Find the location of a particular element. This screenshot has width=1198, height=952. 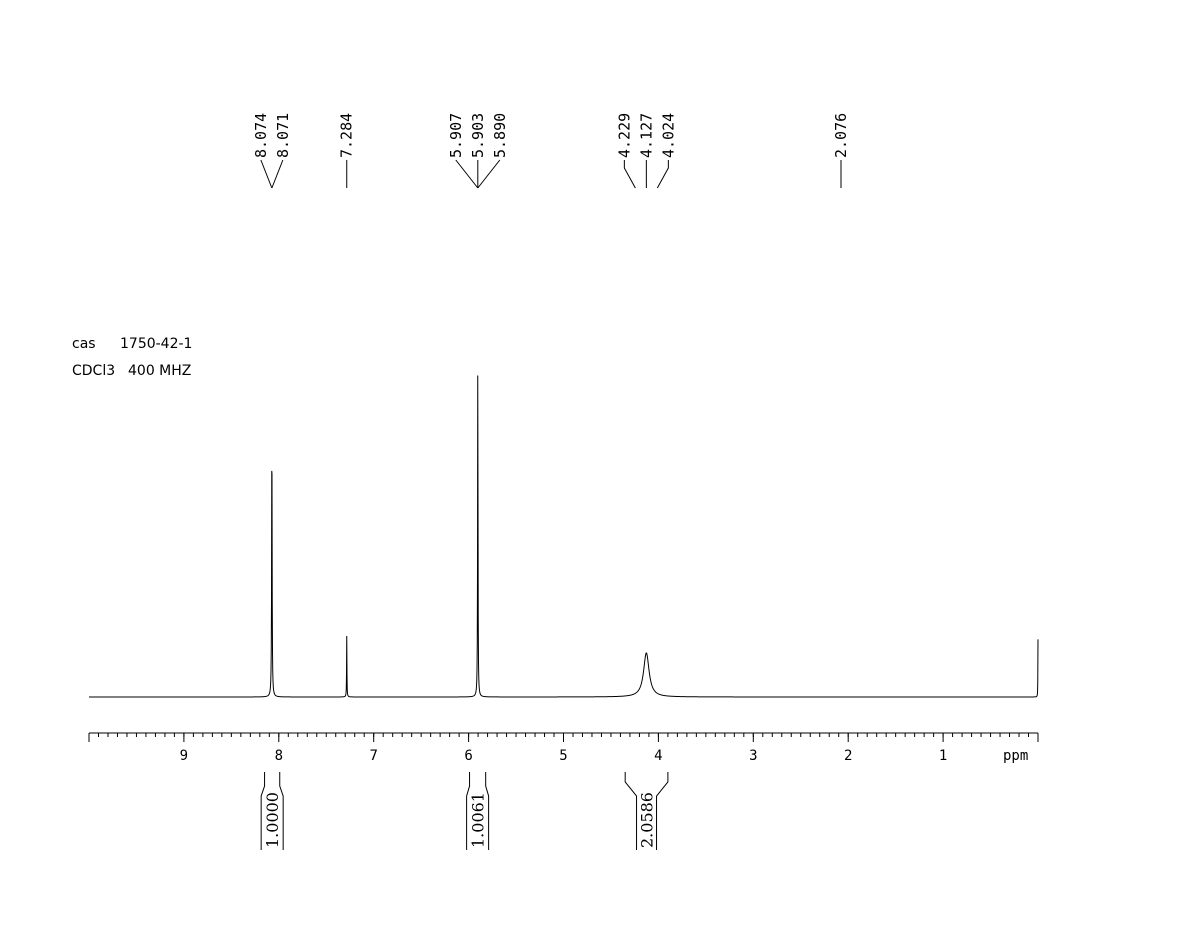

peak-shift-label: 4.229 is located at coordinates (624, 135).